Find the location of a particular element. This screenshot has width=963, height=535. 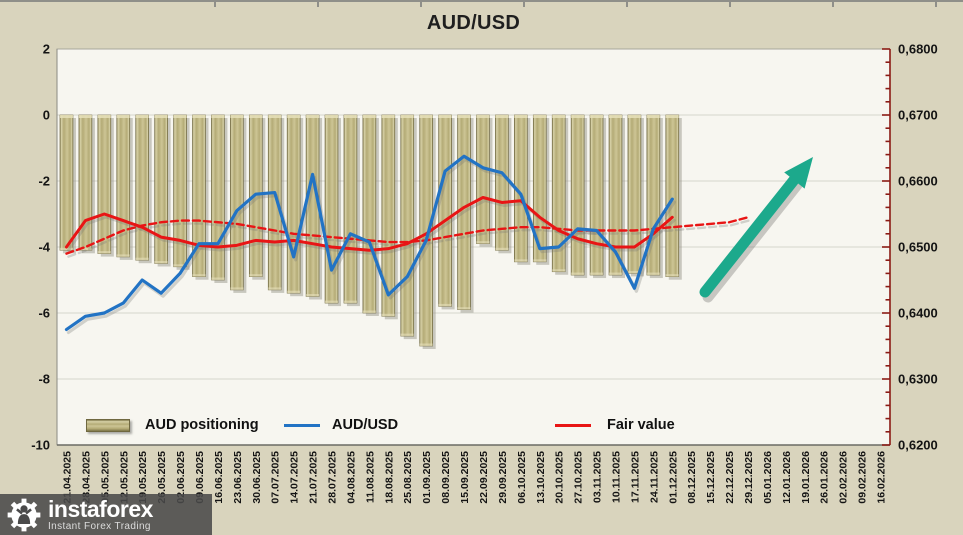

x-axis-date-label: 26.01.2026 is located at coordinates (825, 477).